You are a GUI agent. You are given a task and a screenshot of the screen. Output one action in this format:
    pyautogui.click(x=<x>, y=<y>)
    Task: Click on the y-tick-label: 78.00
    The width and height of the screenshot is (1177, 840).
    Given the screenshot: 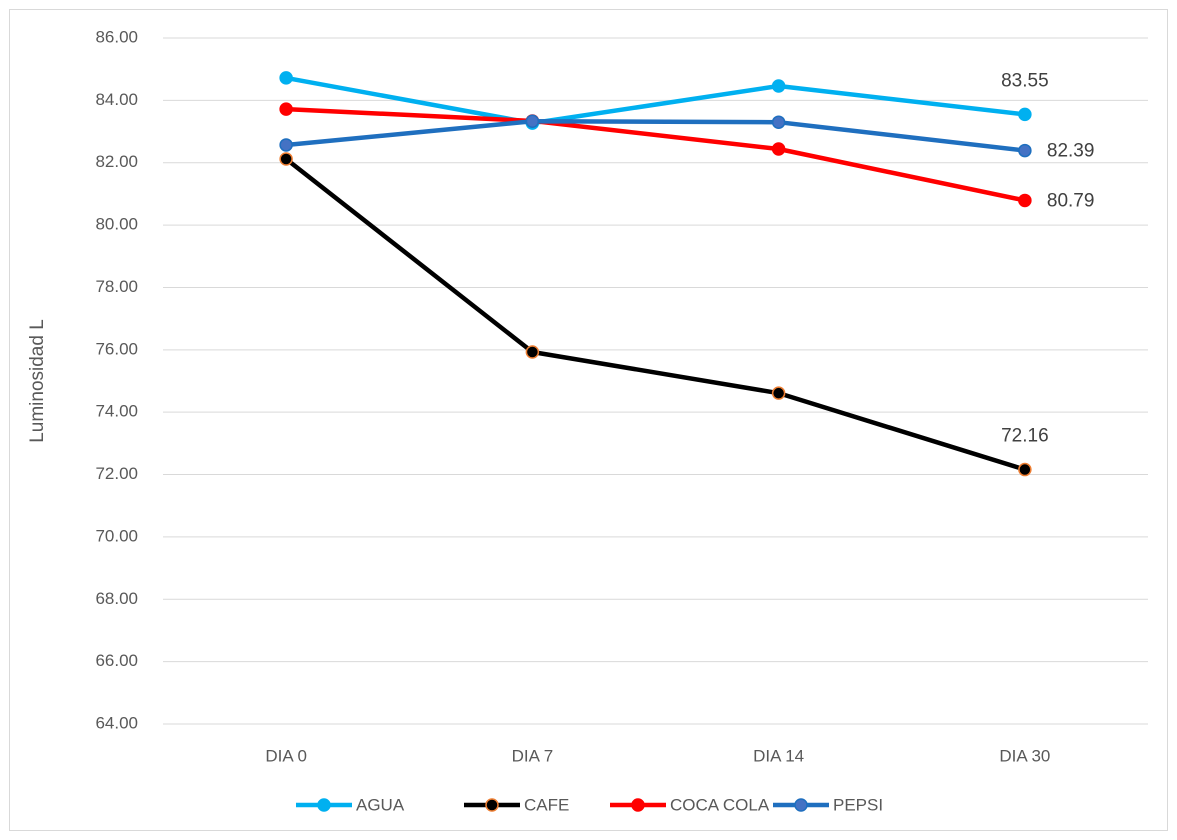 What is the action you would take?
    pyautogui.click(x=116, y=286)
    